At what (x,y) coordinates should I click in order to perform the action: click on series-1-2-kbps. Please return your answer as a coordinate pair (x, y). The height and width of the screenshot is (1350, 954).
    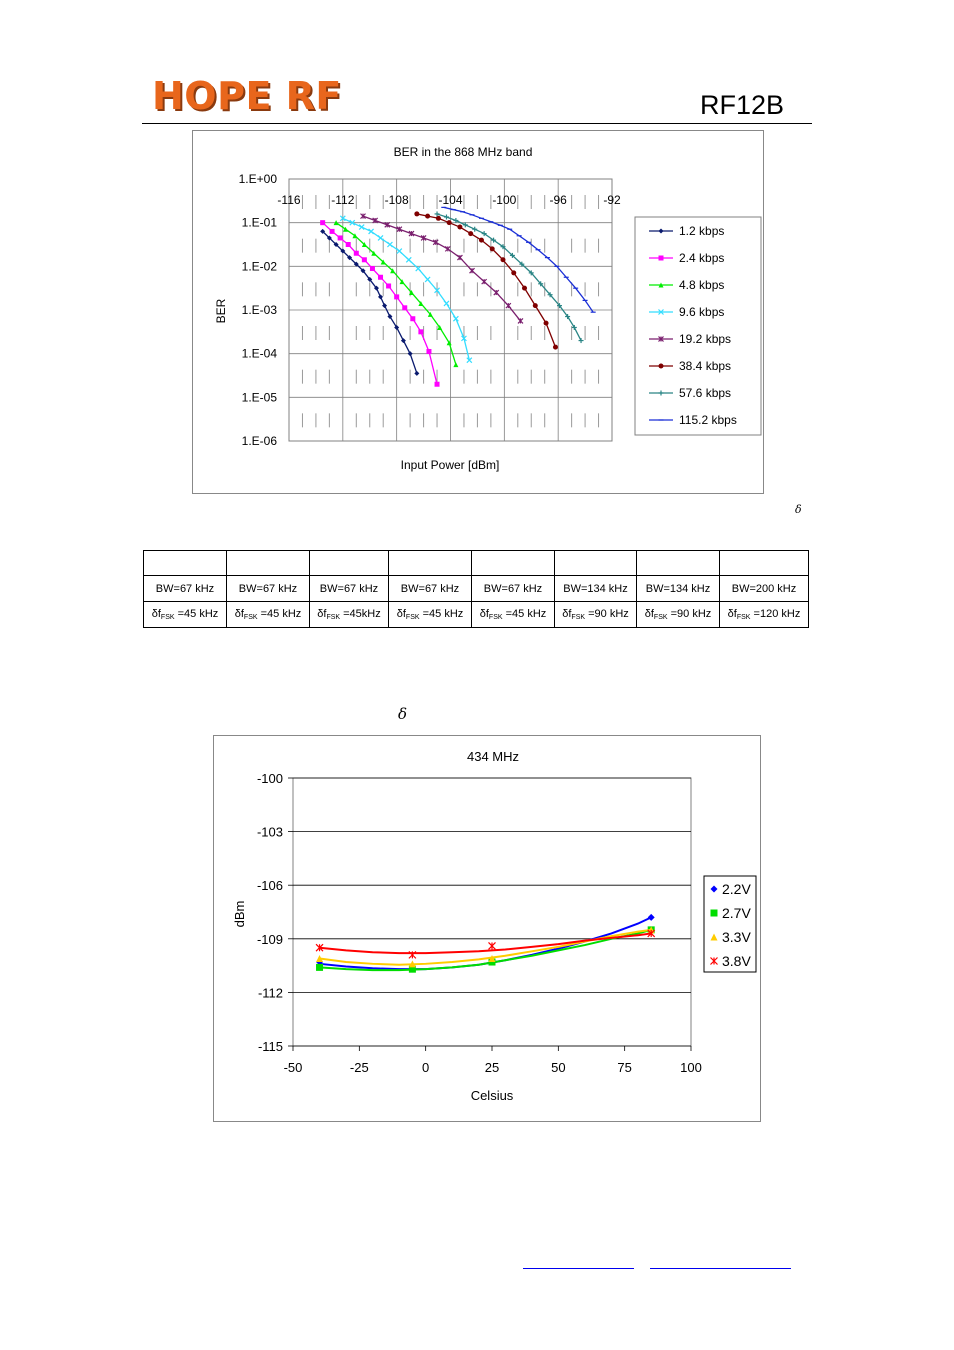
    Looking at the image, I should click on (370, 302).